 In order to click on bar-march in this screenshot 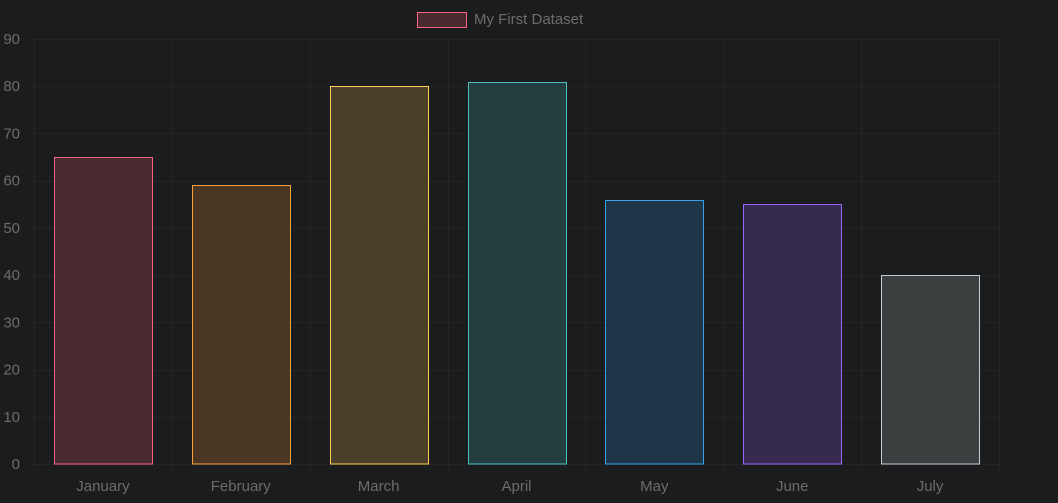, I will do `click(379, 275)`.